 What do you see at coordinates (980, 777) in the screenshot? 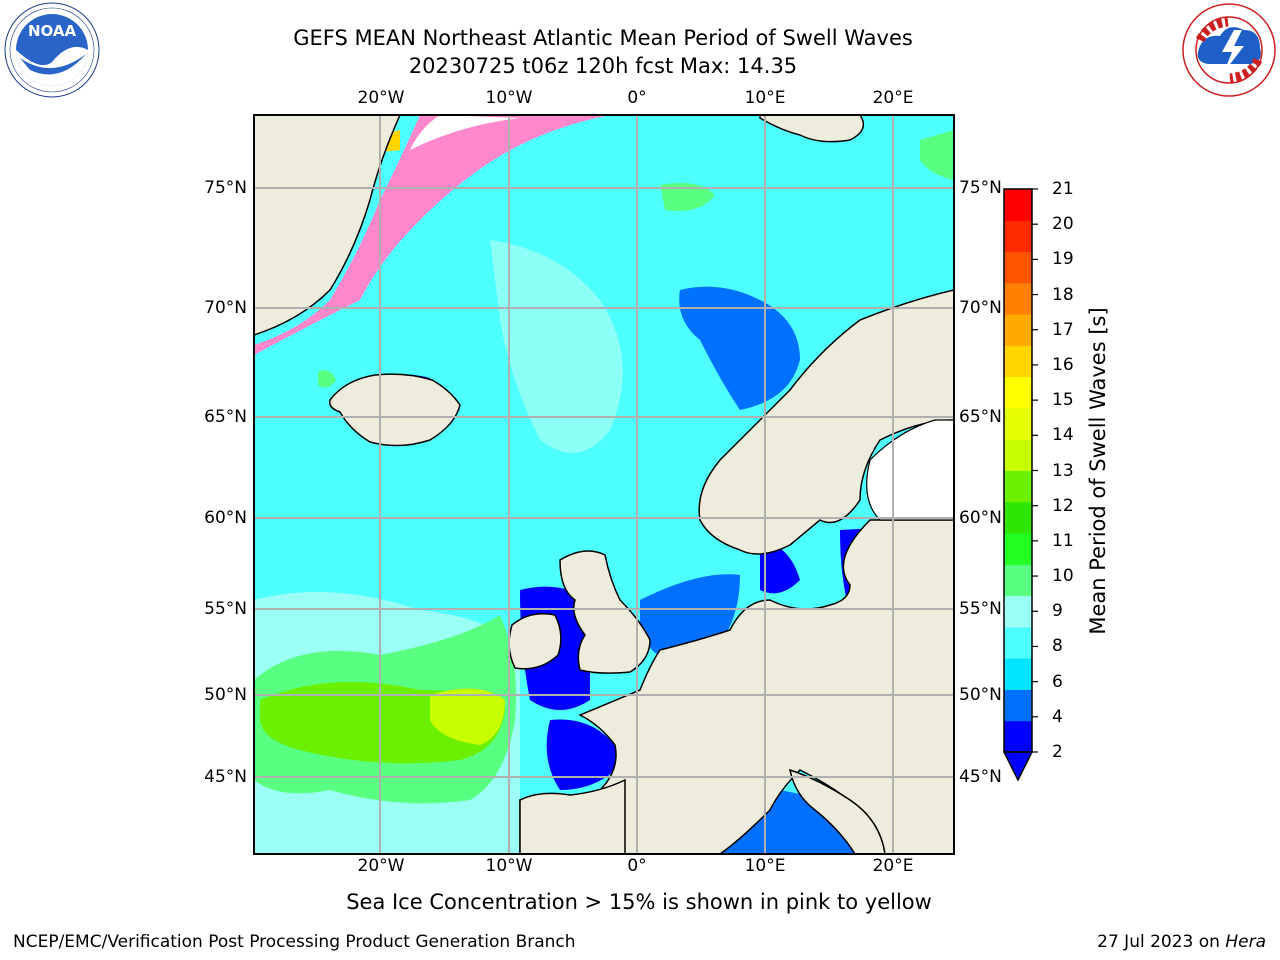
I see `lat-label-right-45n: 45°N` at bounding box center [980, 777].